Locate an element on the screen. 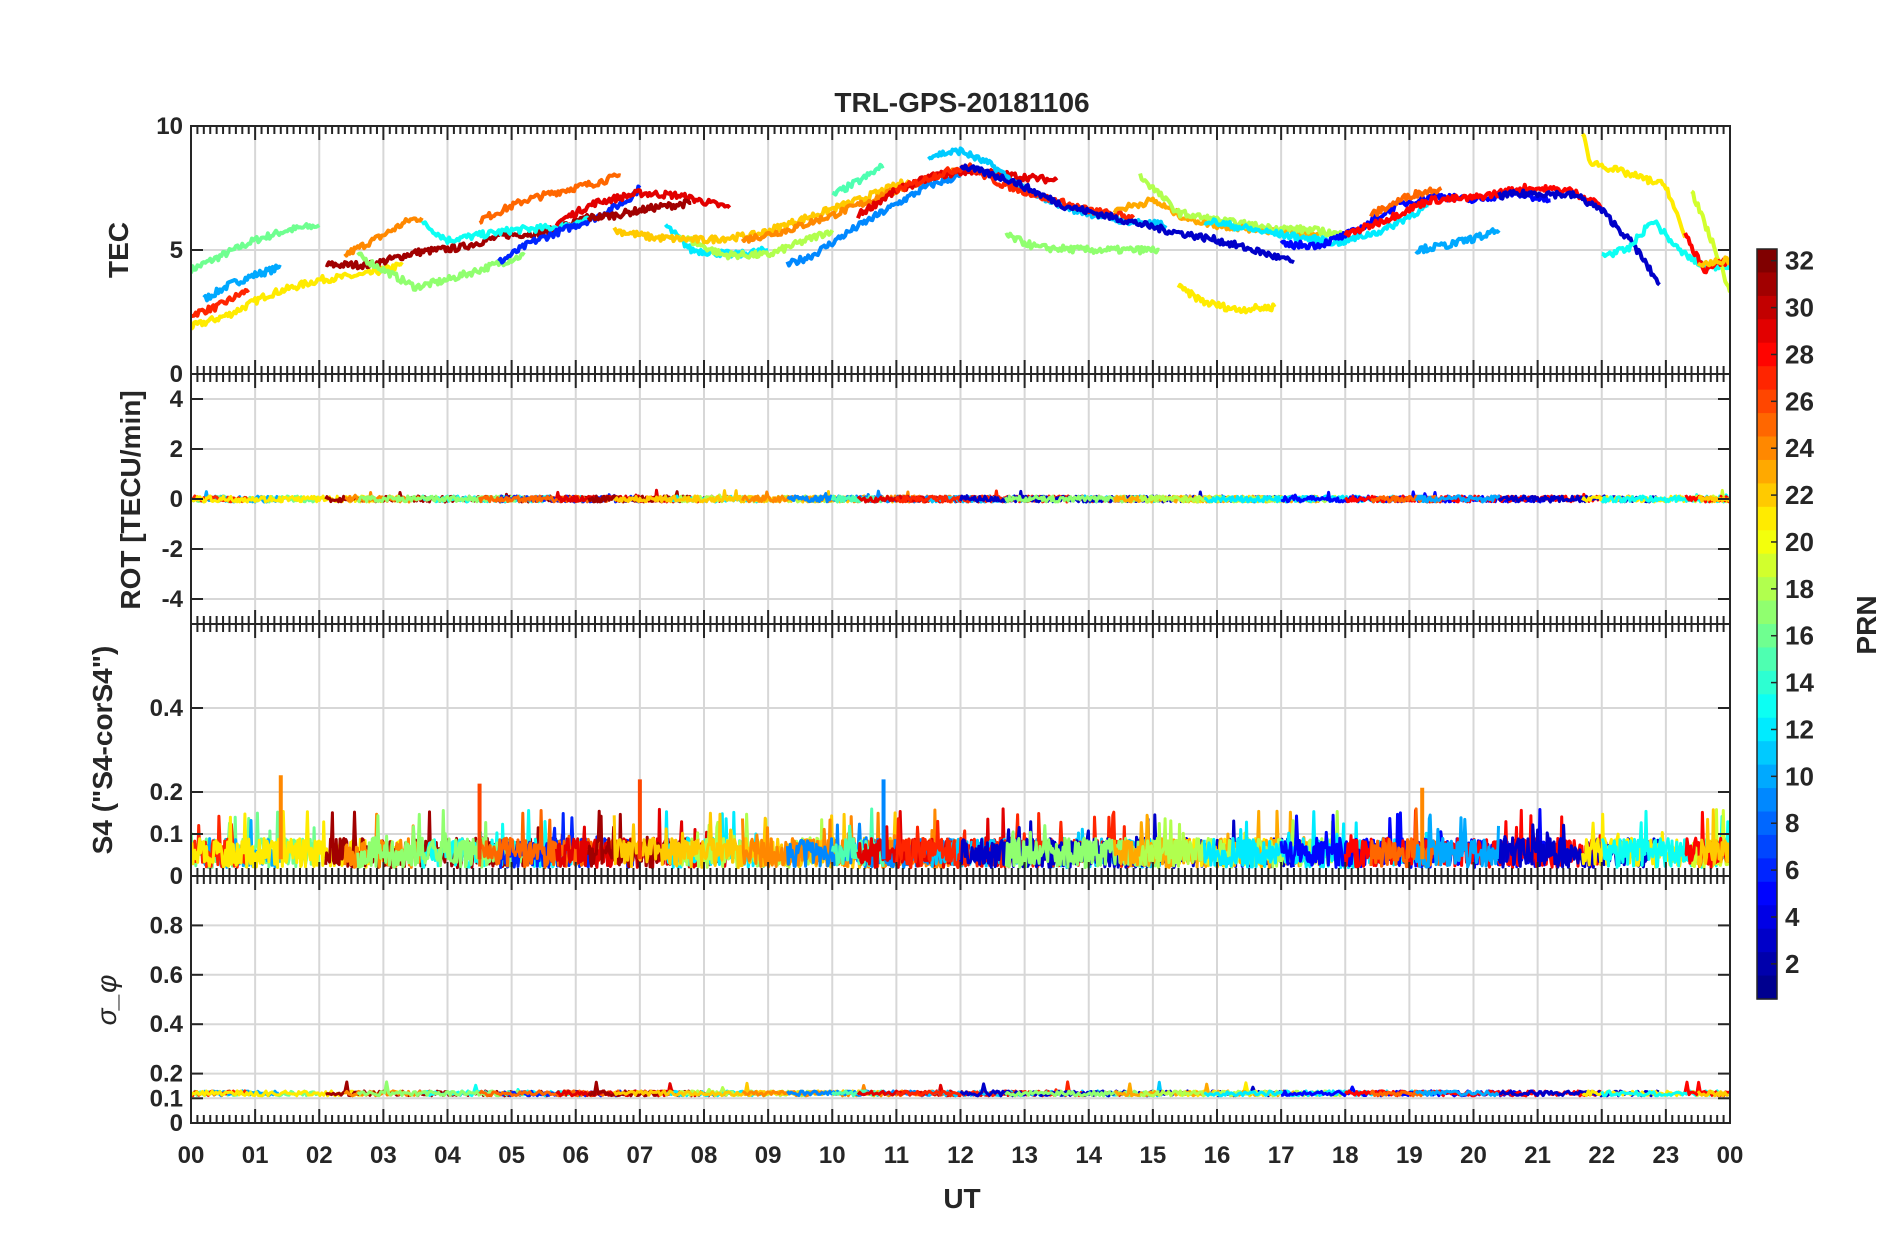  x-tick-label: 19 is located at coordinates (1409, 1155).